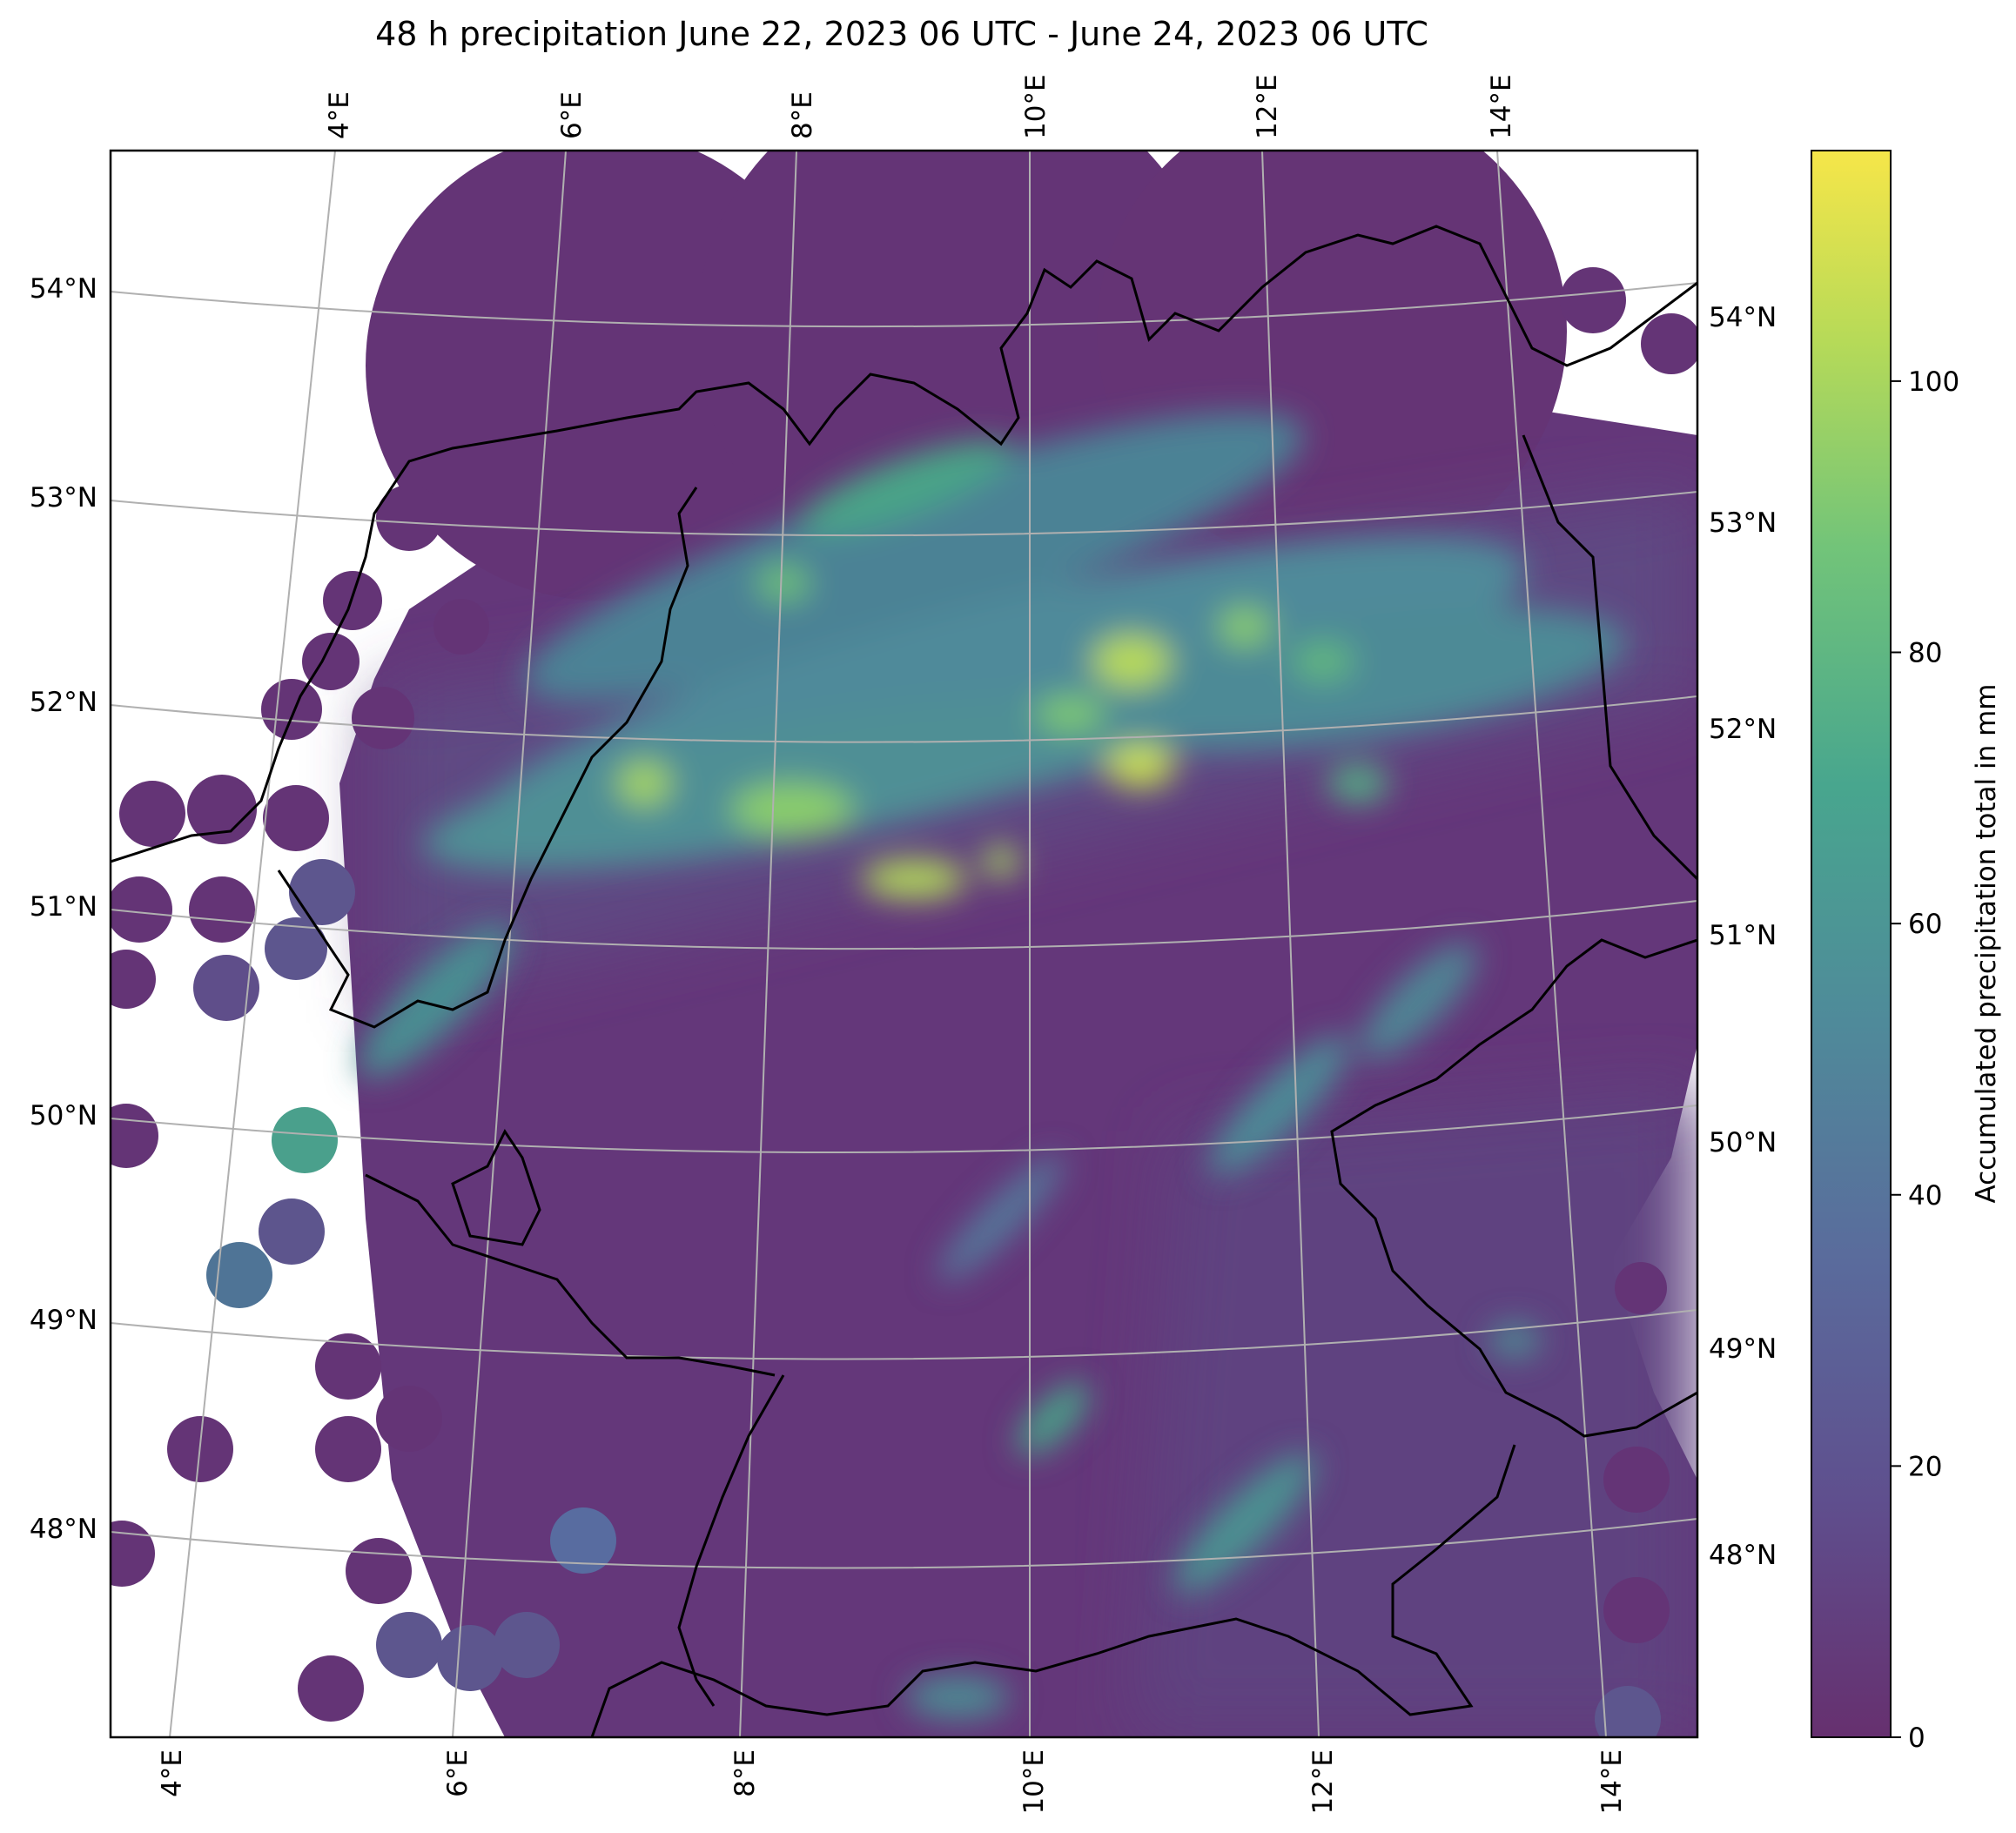 Image resolution: width=2016 pixels, height=1833 pixels. Describe the element at coordinates (1743, 523) in the screenshot. I see `lat-label-right-1: 53°N` at that location.